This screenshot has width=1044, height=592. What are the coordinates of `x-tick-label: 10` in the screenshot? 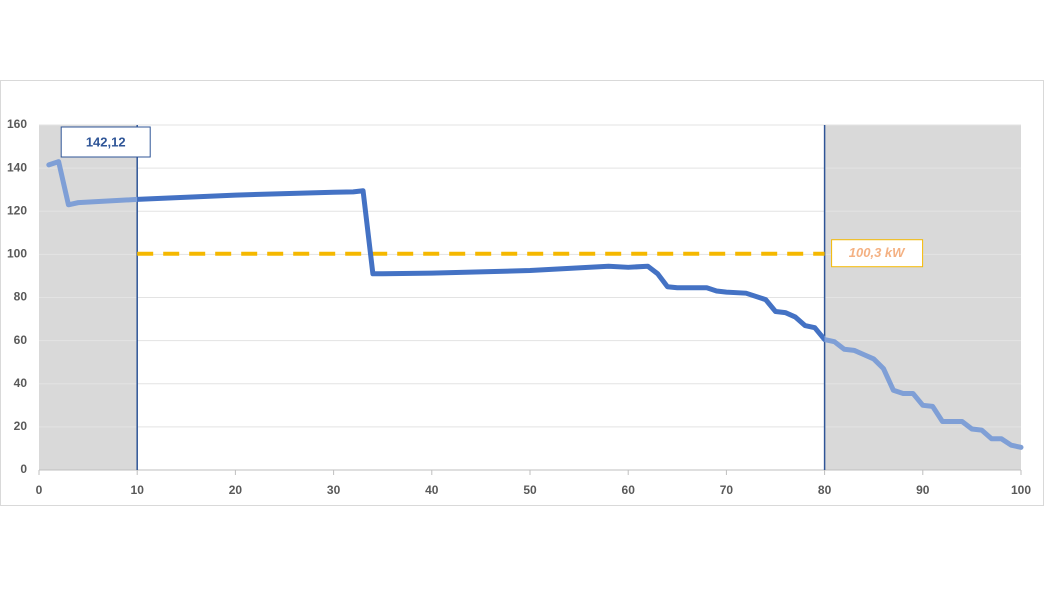 It's located at (138, 490).